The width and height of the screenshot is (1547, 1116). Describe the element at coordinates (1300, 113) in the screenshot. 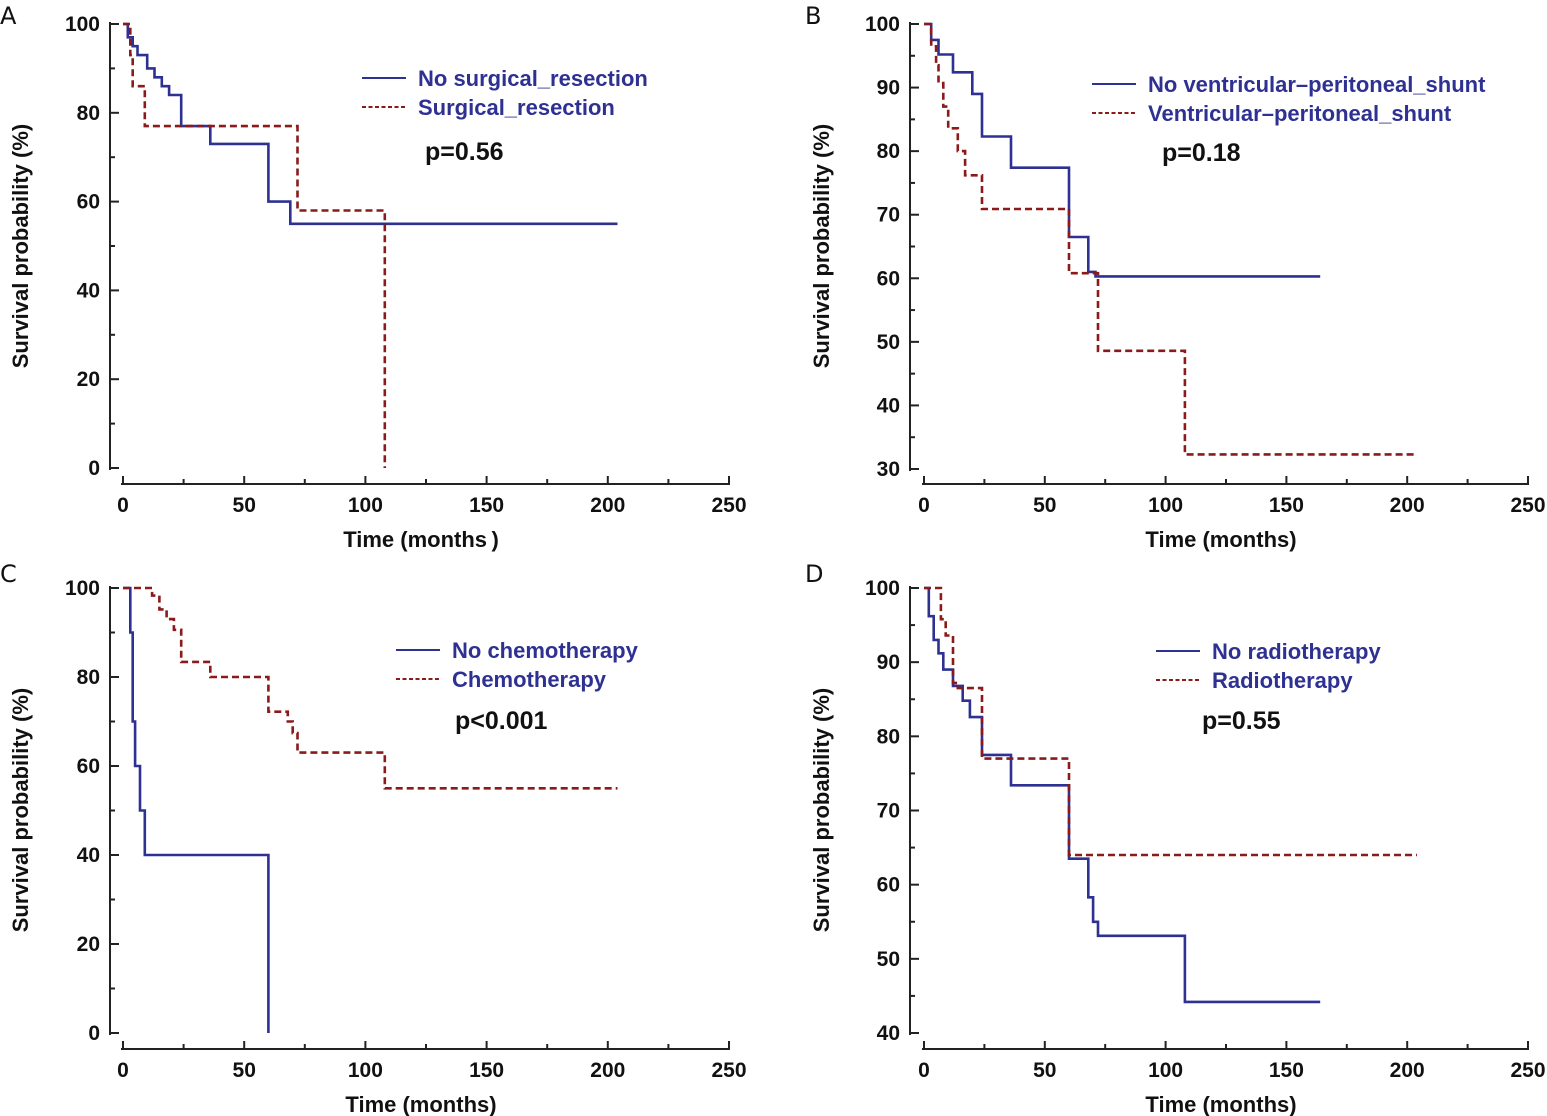

I see `legend-label: Ventricular–peritoneal_shunt` at that location.